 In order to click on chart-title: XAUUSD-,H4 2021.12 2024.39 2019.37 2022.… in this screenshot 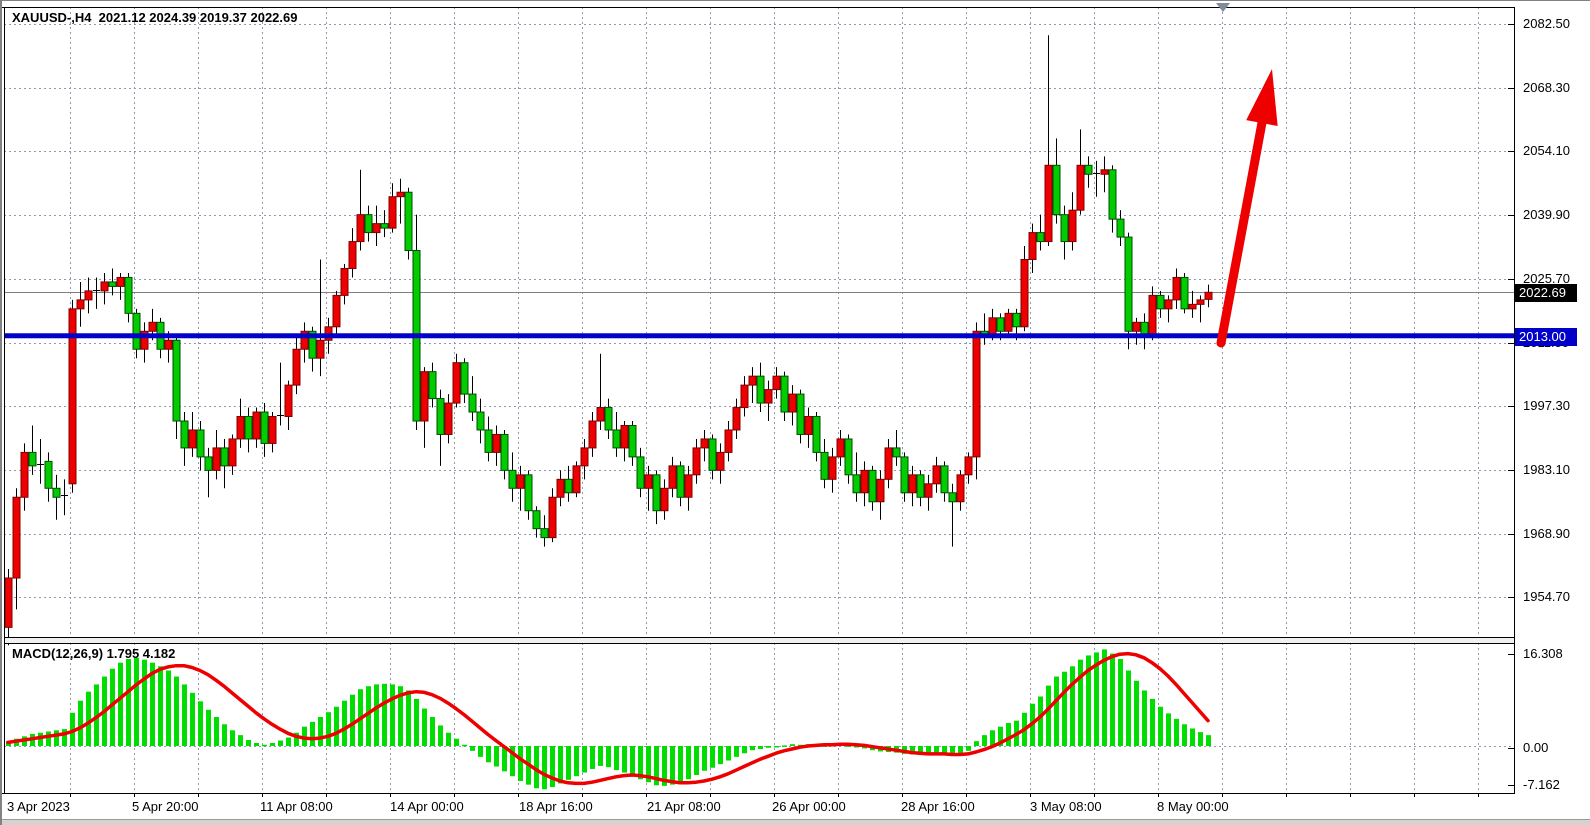, I will do `click(155, 17)`.